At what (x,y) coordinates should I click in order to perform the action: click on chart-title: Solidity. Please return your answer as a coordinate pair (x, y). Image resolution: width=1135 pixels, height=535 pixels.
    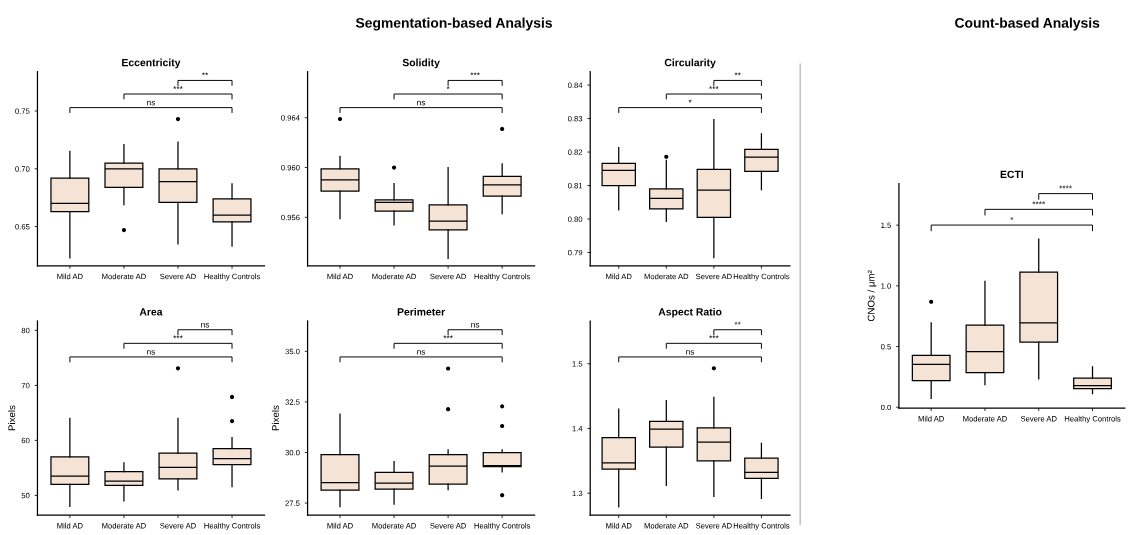
    Looking at the image, I should click on (421, 63).